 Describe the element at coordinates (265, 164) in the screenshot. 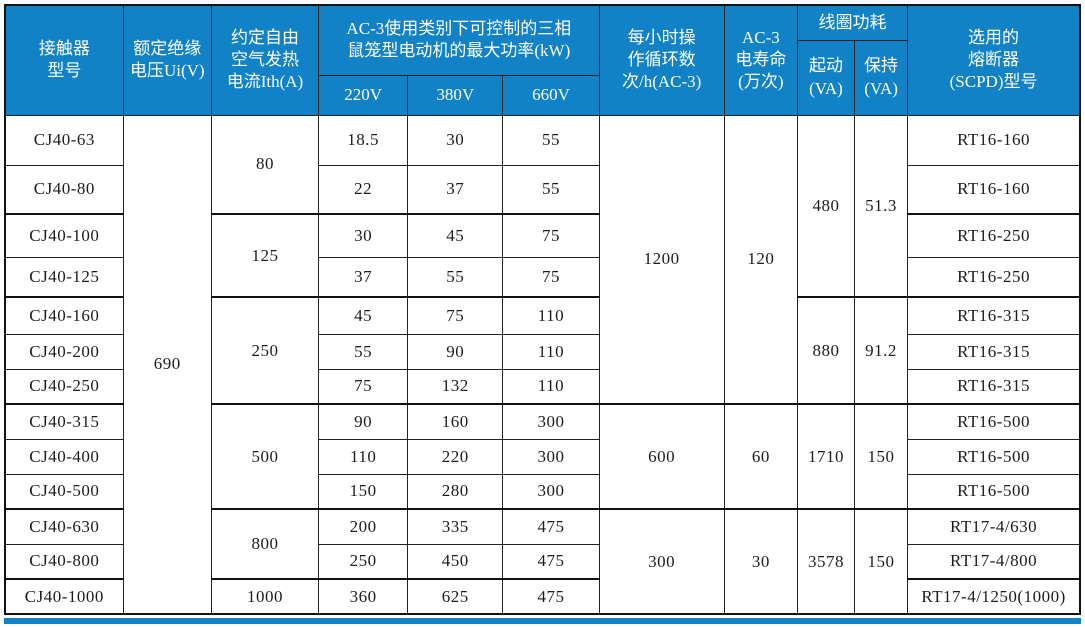

I see `ith-cell: 80` at that location.